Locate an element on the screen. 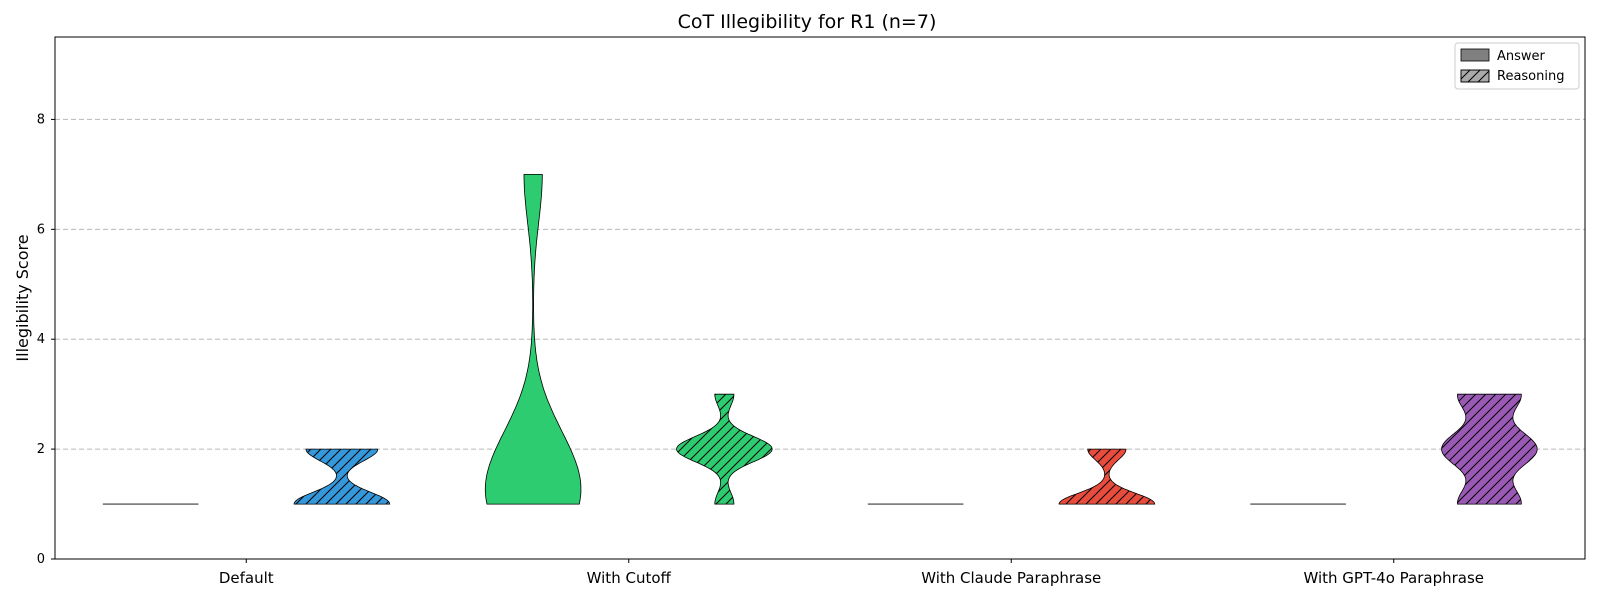 This screenshot has height=600, width=1600. x-tick-label: With Cutoff is located at coordinates (629, 578).